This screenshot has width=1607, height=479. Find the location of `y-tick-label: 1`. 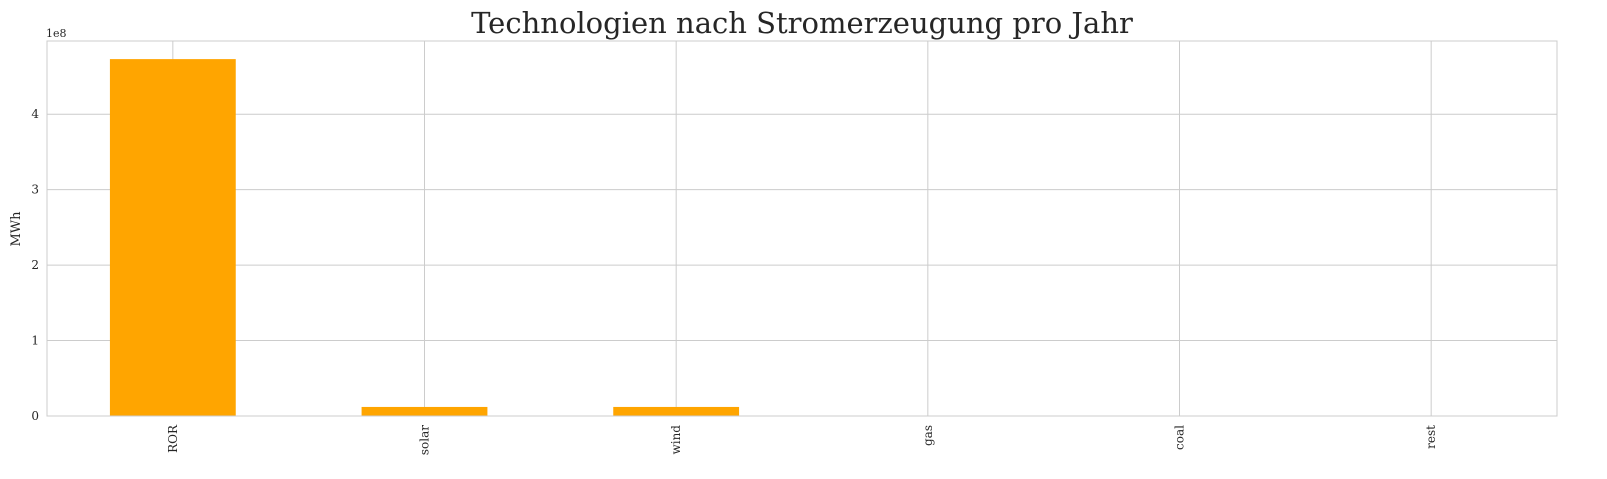

y-tick-label: 1 is located at coordinates (35, 341).